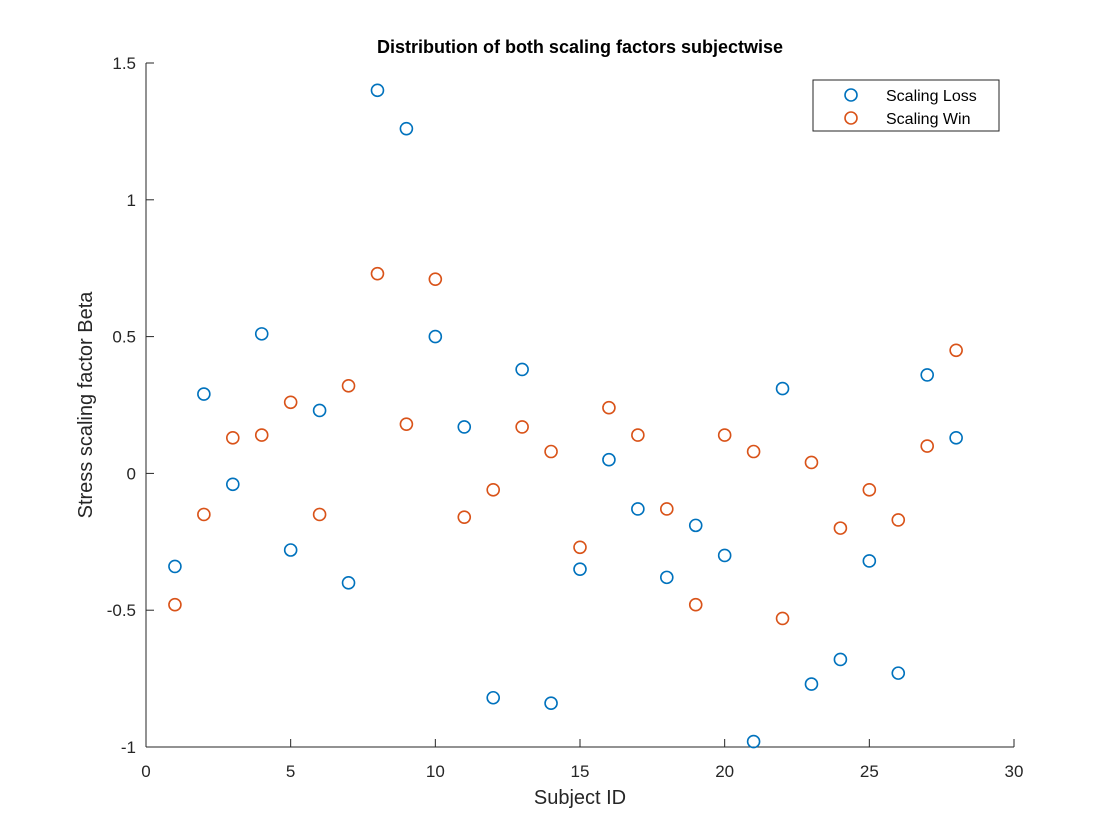  I want to click on y-ticks: -1 -0.5 0 0.5 1 1.5, so click(130, 405).